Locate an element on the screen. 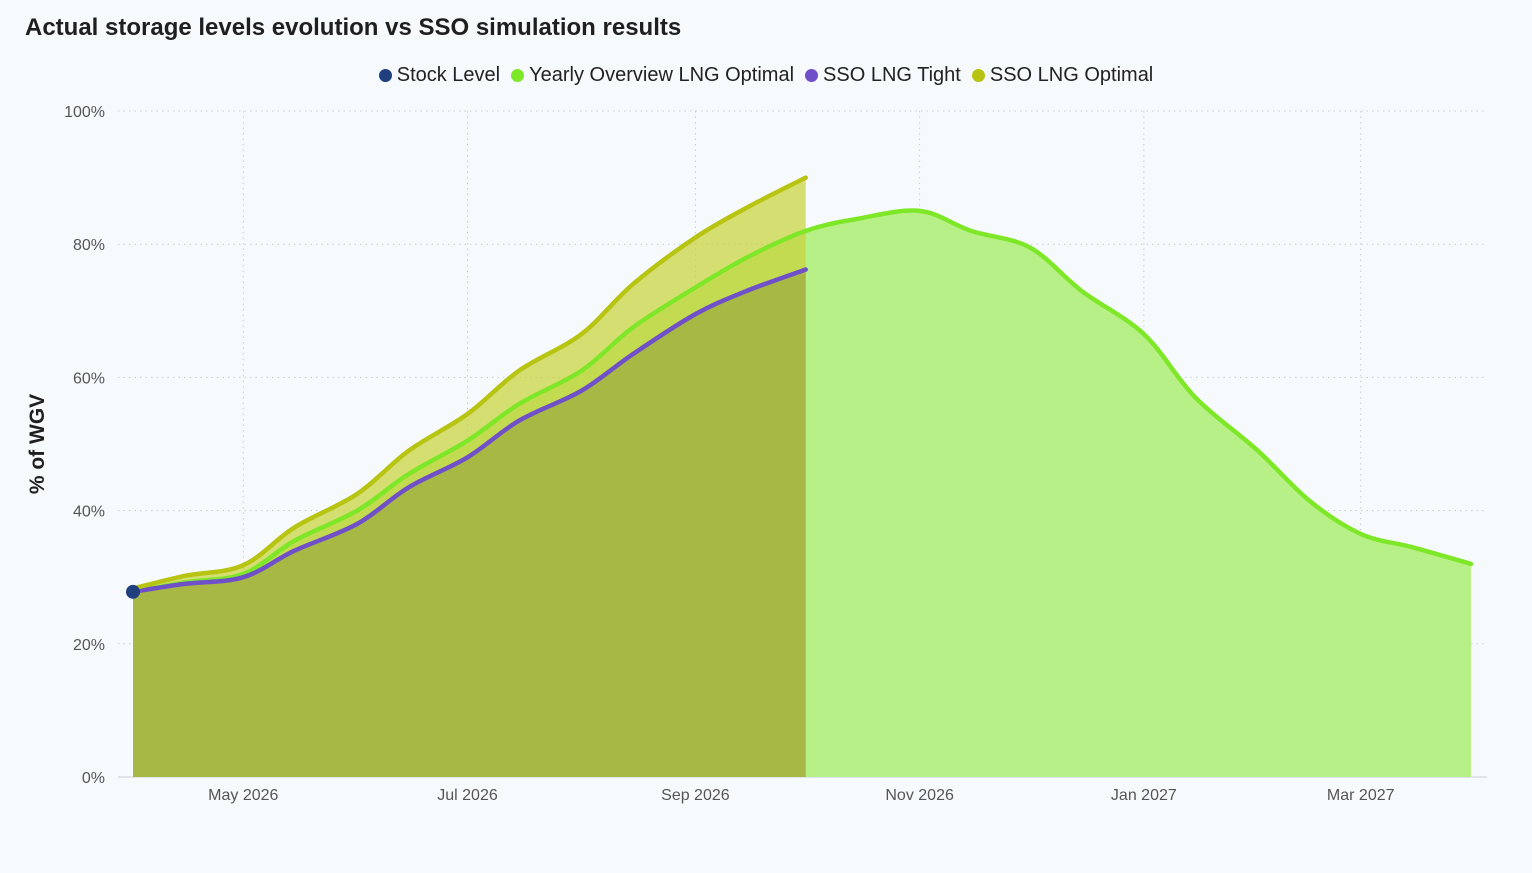  y-tick-label: 40% is located at coordinates (89, 512).